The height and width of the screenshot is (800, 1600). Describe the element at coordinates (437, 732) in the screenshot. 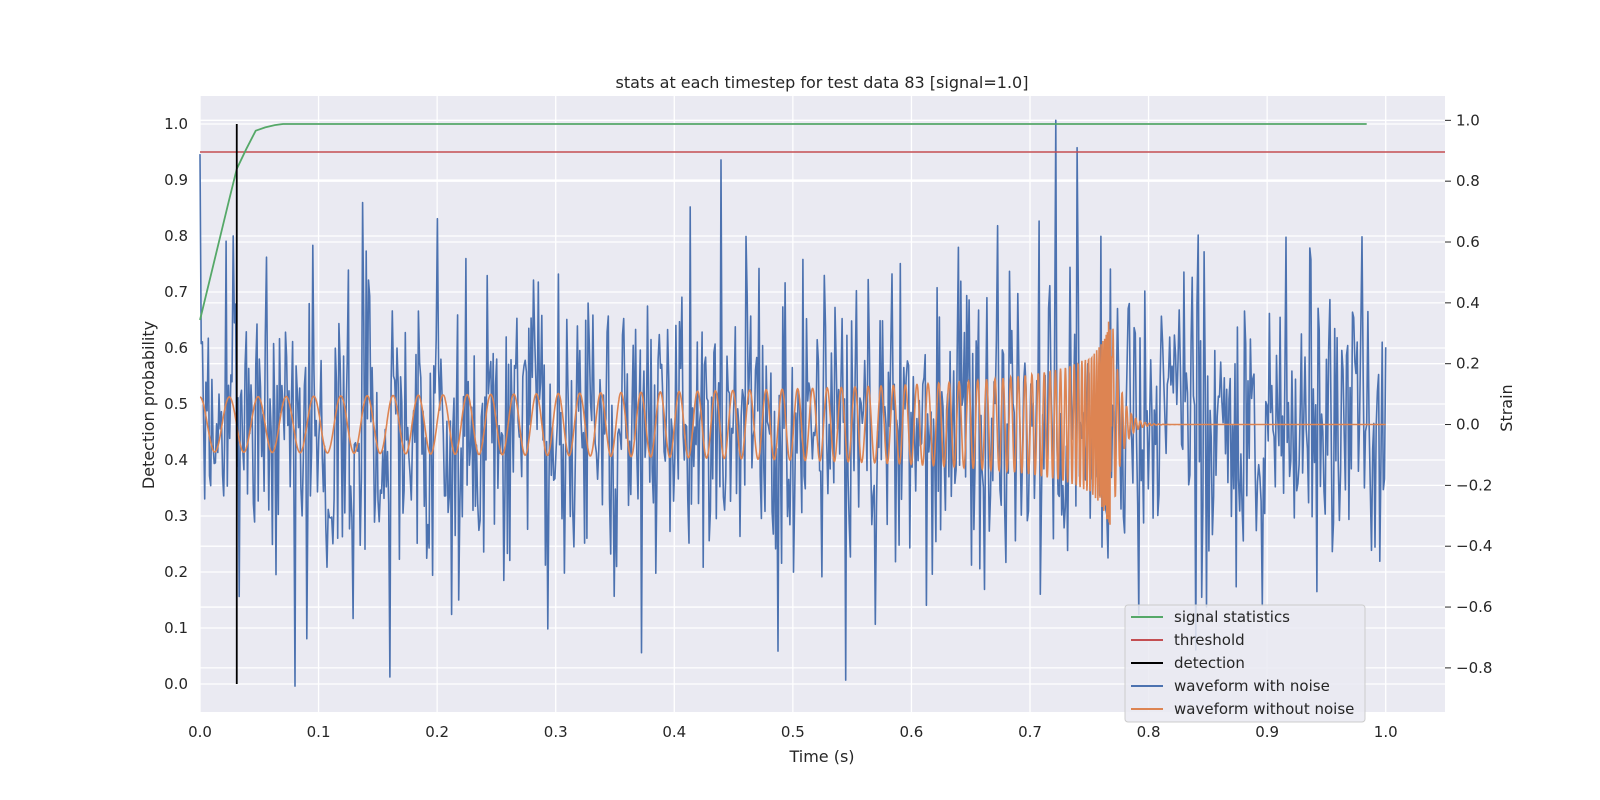

I see `x-tick-label: 0.2` at that location.